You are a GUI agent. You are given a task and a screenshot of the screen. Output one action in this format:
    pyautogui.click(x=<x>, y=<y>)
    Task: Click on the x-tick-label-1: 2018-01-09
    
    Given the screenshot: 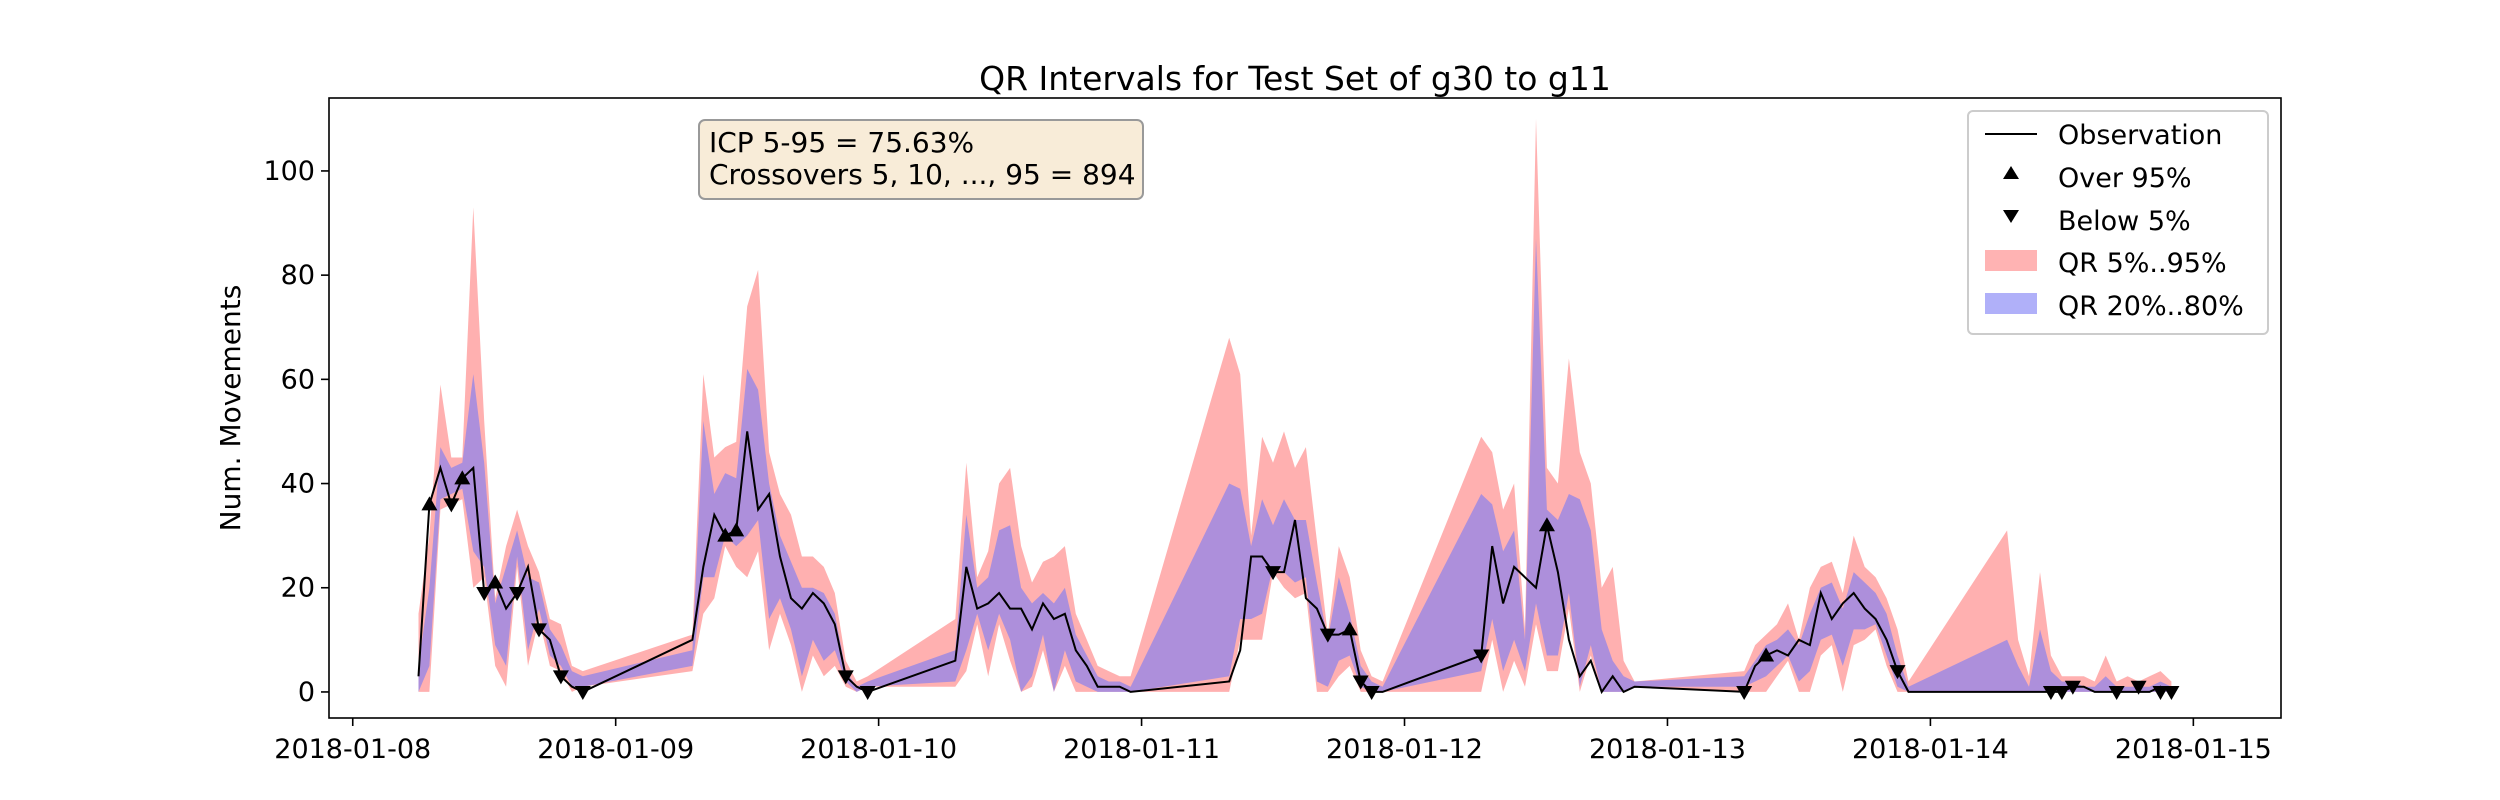 What is the action you would take?
    pyautogui.click(x=615, y=749)
    